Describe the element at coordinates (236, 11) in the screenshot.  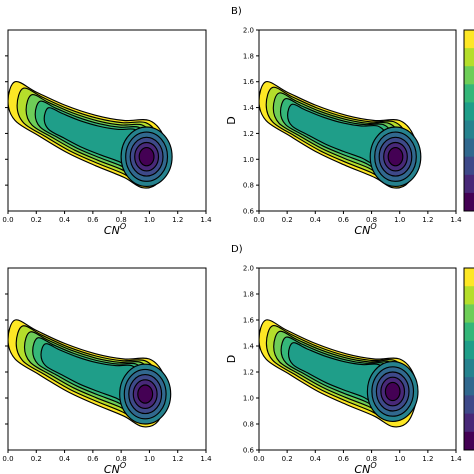
I see `panel-letter: B)` at that location.